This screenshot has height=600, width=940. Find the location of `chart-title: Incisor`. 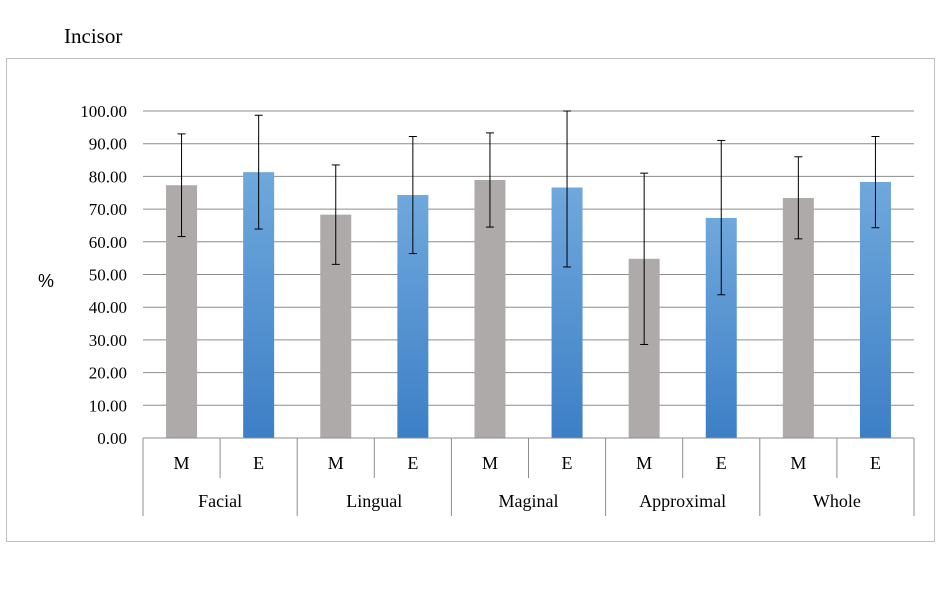

chart-title: Incisor is located at coordinates (93, 36).